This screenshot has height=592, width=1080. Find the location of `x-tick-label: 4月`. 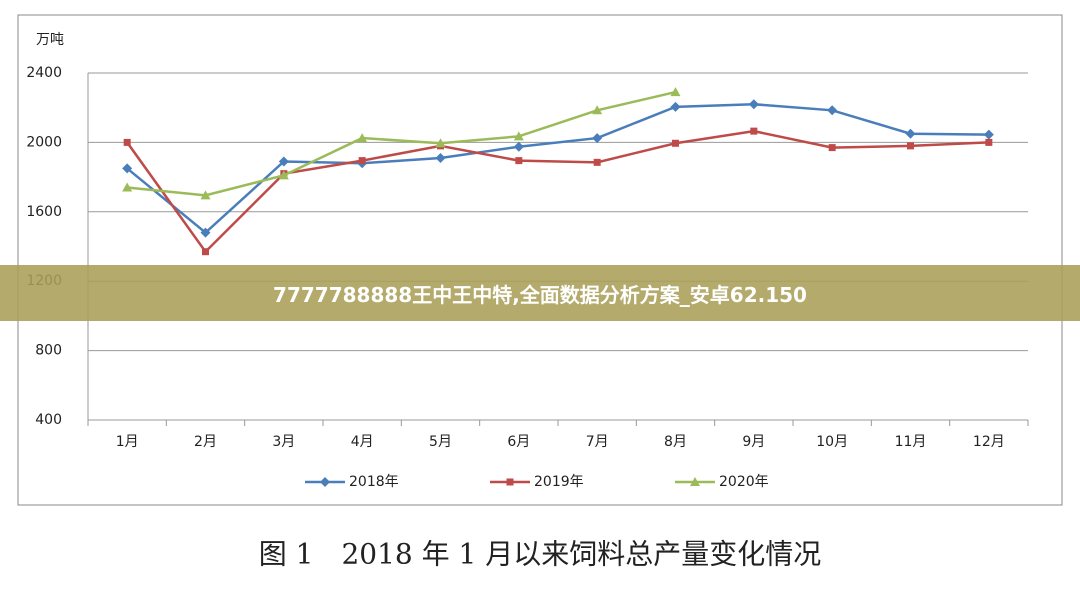

x-tick-label: 4月 is located at coordinates (362, 442).